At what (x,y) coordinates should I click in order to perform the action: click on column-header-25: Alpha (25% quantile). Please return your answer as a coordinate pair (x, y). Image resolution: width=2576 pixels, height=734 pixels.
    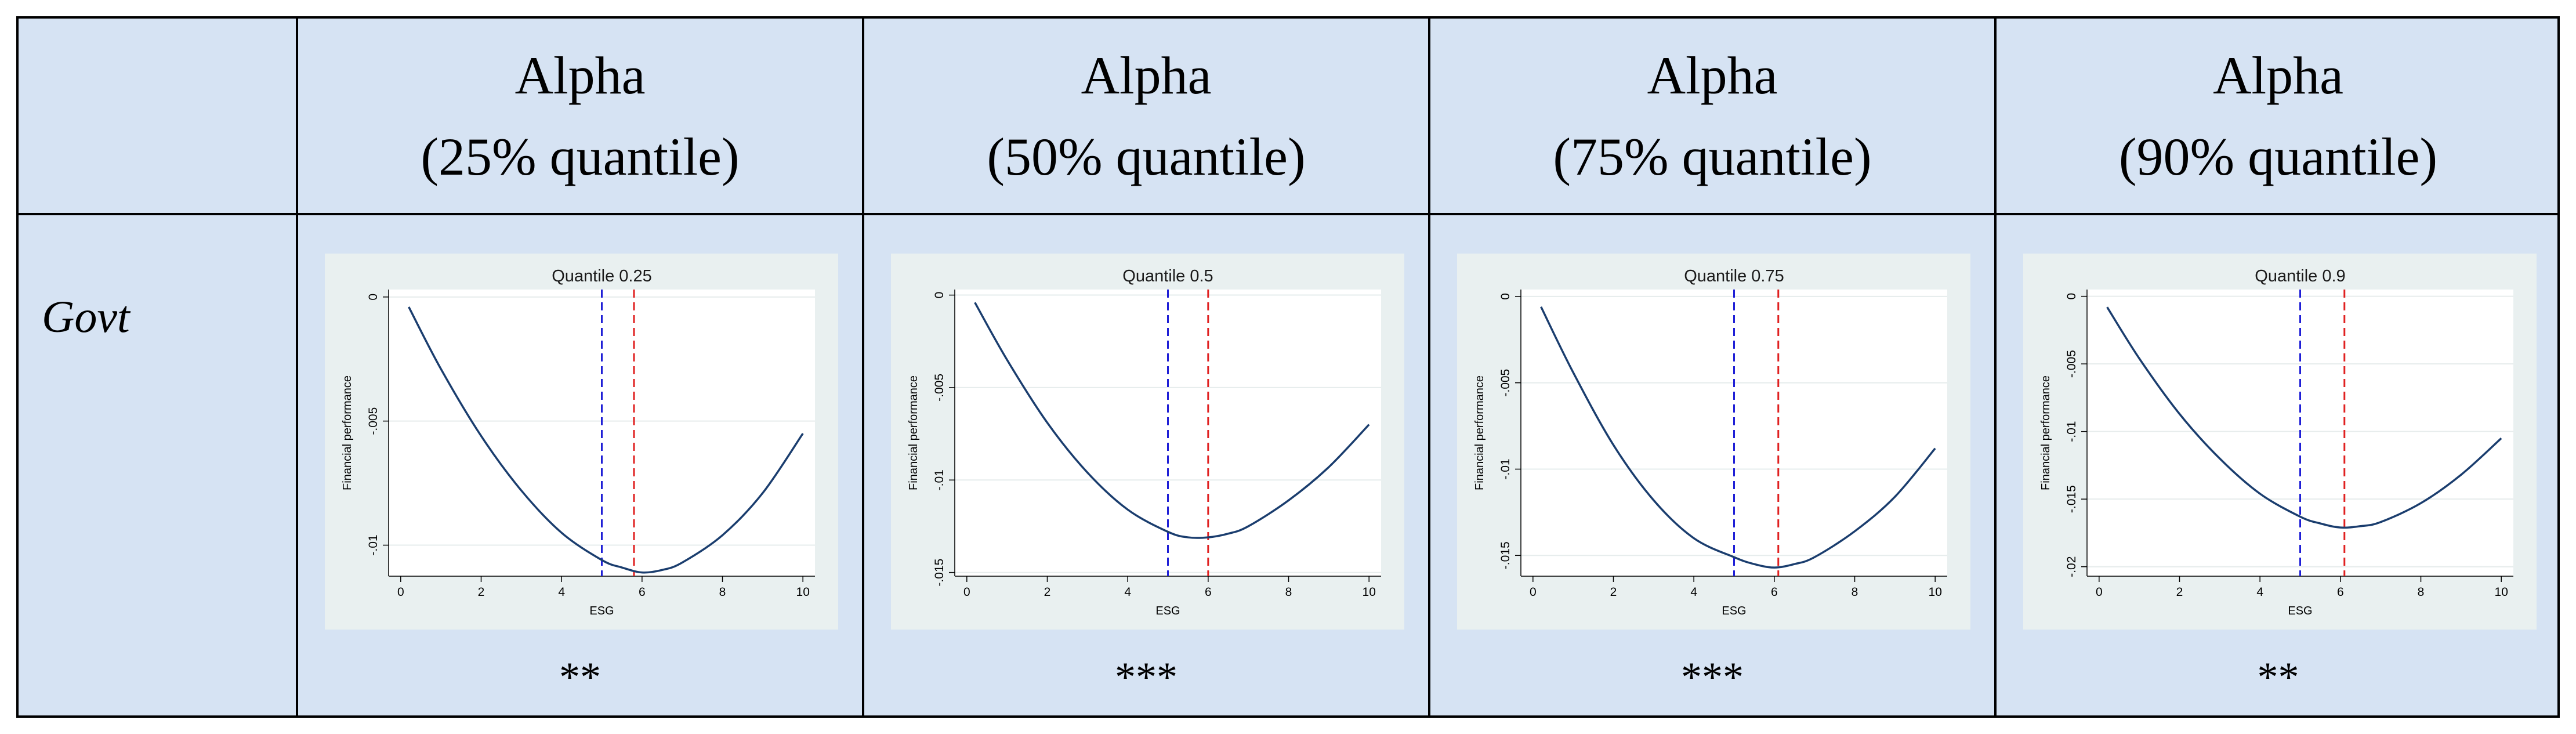
    Looking at the image, I should click on (580, 116).